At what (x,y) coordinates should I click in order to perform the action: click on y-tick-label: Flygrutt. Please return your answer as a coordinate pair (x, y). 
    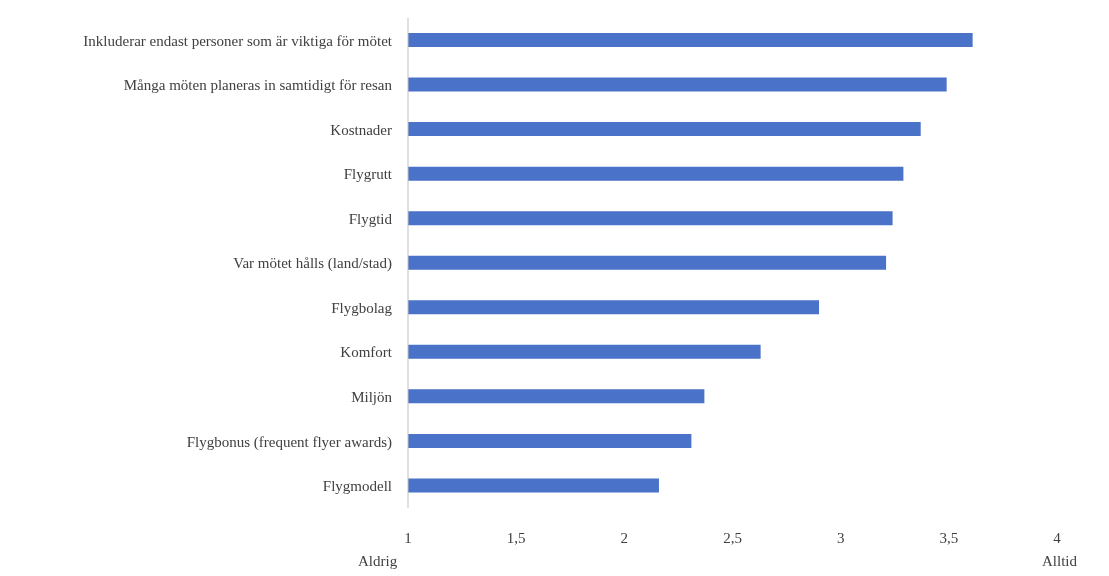
    Looking at the image, I should click on (368, 174).